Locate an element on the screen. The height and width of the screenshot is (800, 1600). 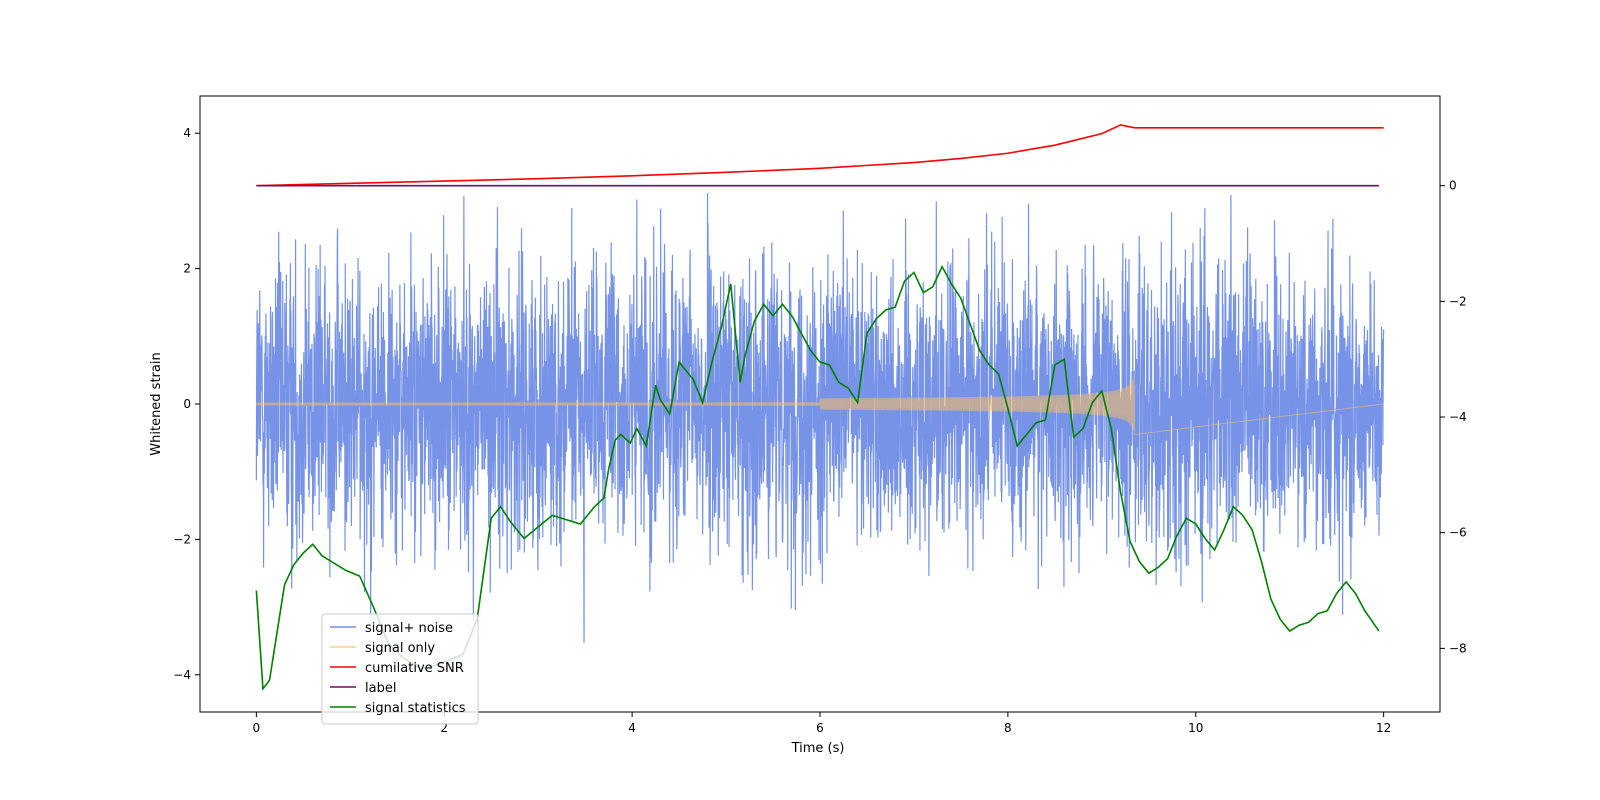
legend-label: cumilative SNR is located at coordinates (414, 668).